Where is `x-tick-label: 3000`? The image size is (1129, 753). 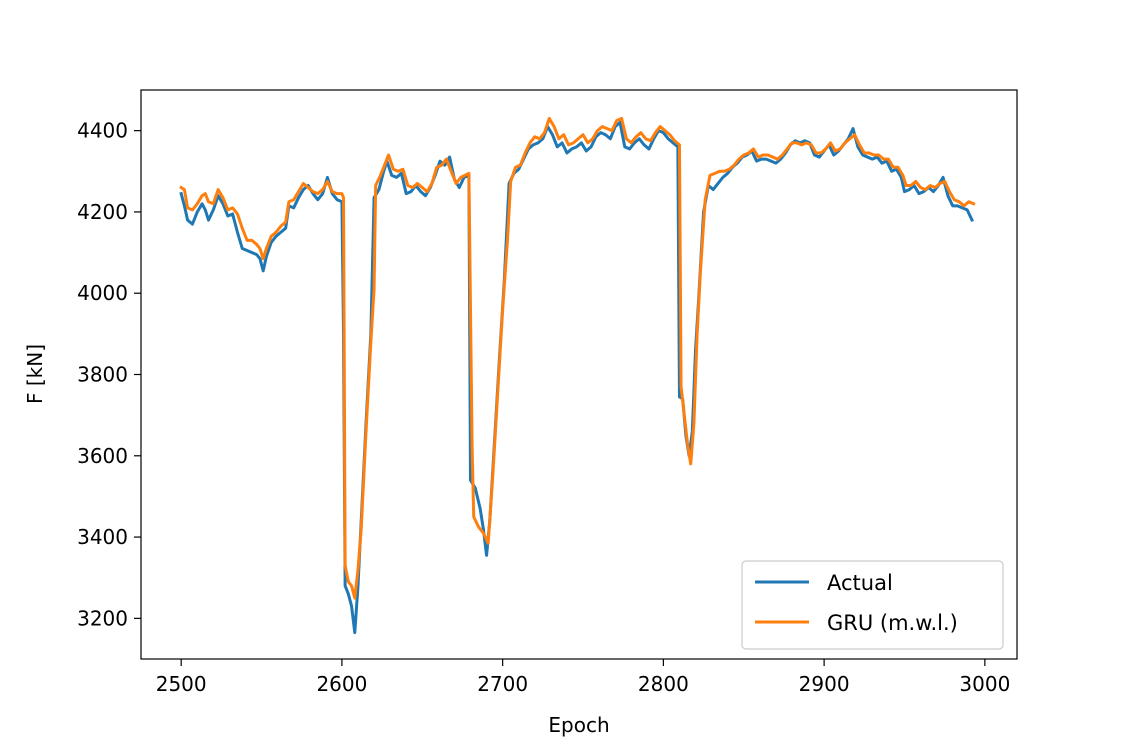
x-tick-label: 3000 is located at coordinates (984, 684).